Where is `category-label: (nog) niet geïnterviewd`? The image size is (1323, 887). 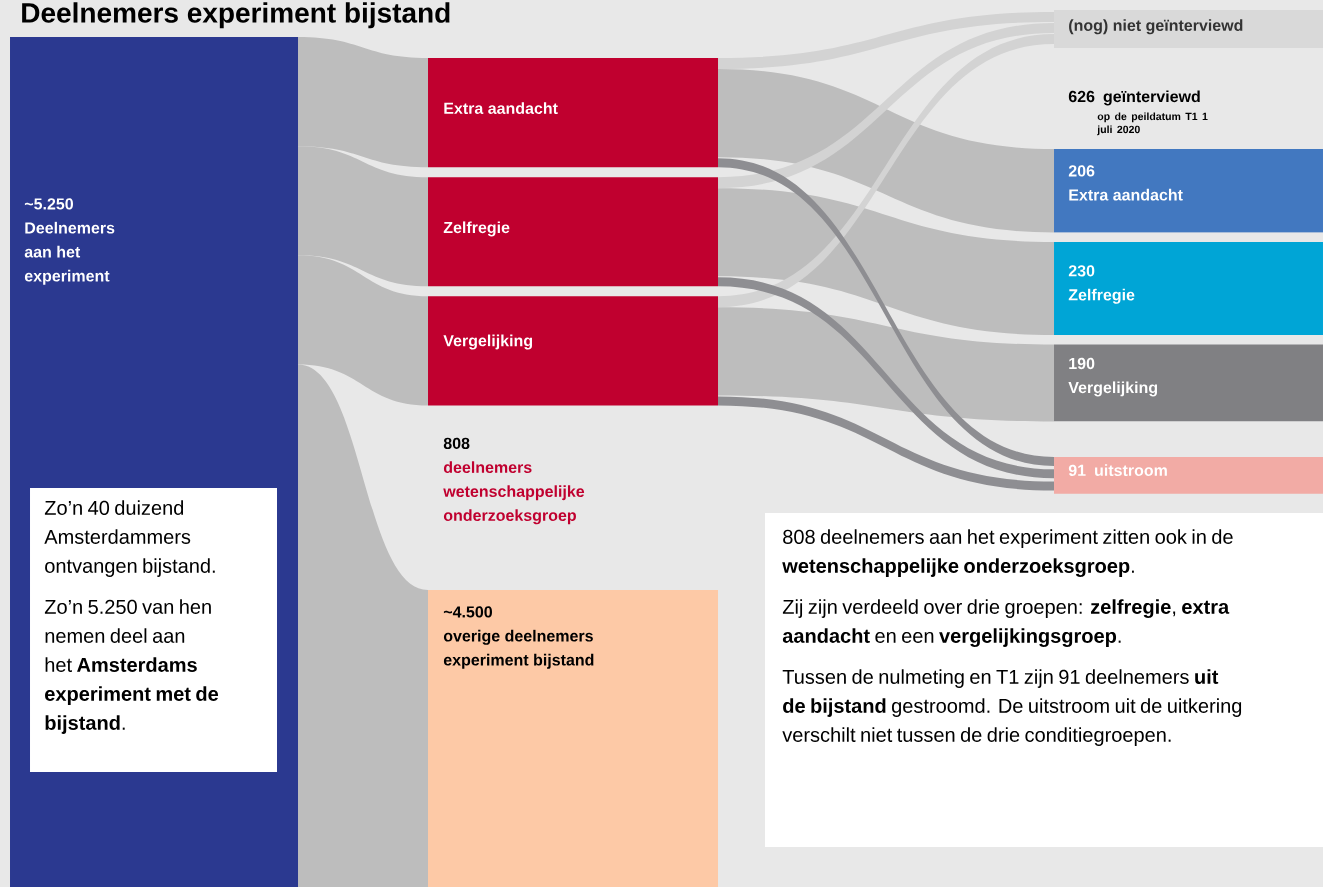 category-label: (nog) niet geïnterviewd is located at coordinates (1156, 27).